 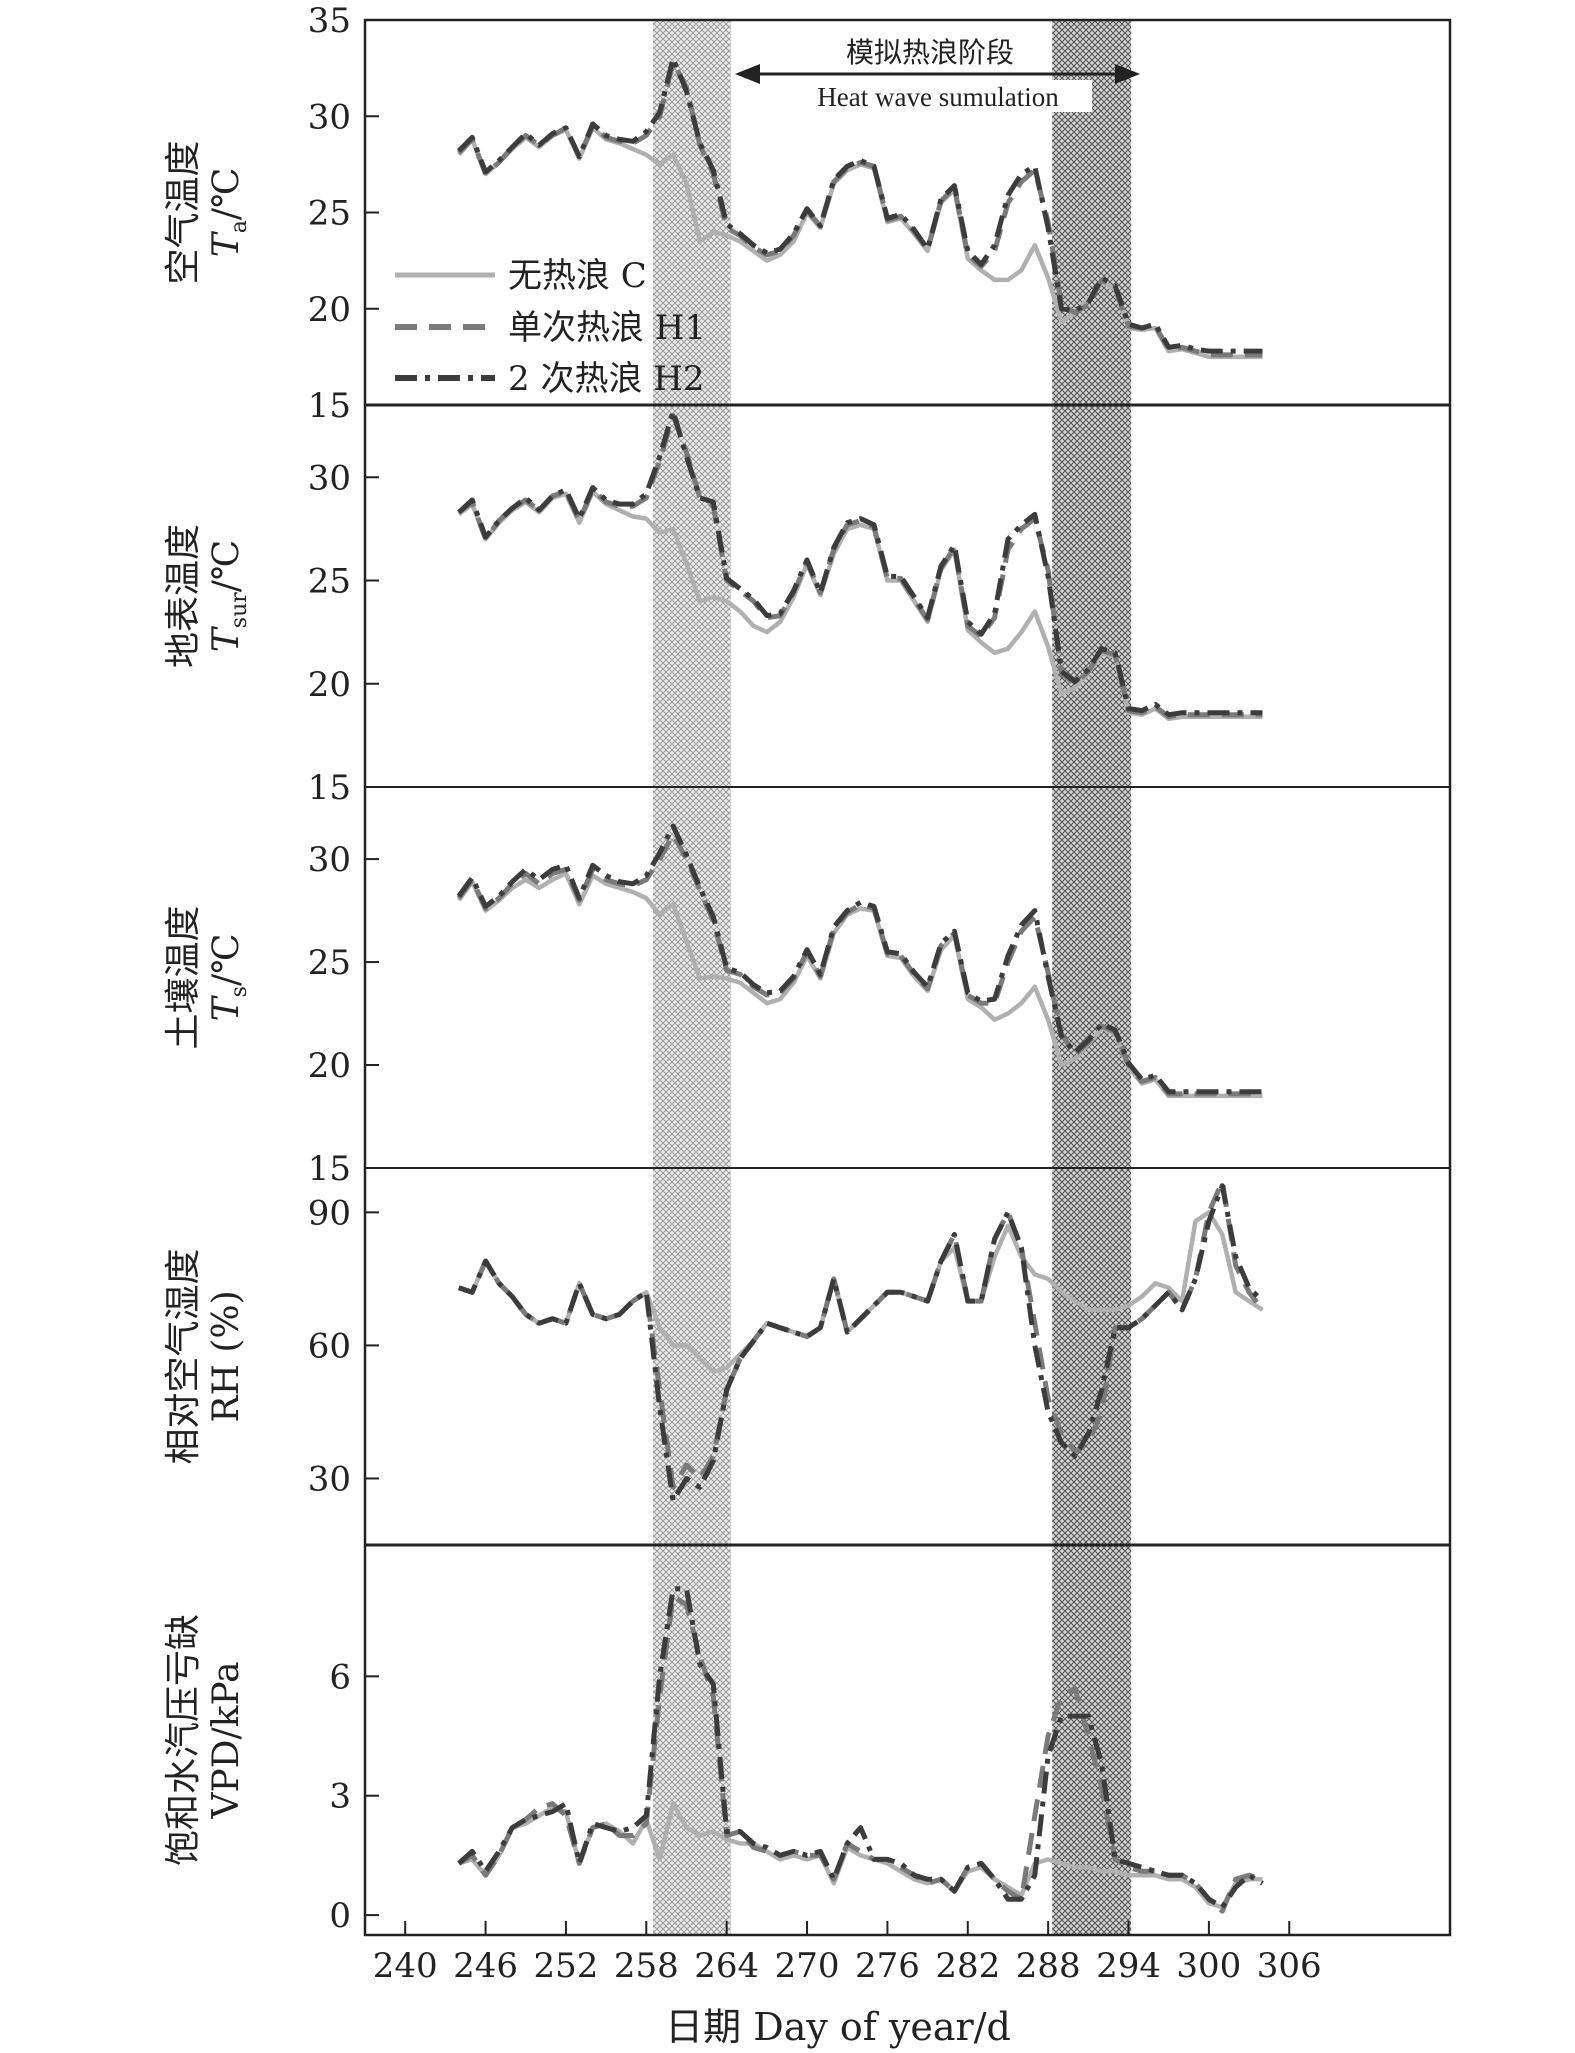 What do you see at coordinates (329, 21) in the screenshot?
I see `y-tick-label: 35` at bounding box center [329, 21].